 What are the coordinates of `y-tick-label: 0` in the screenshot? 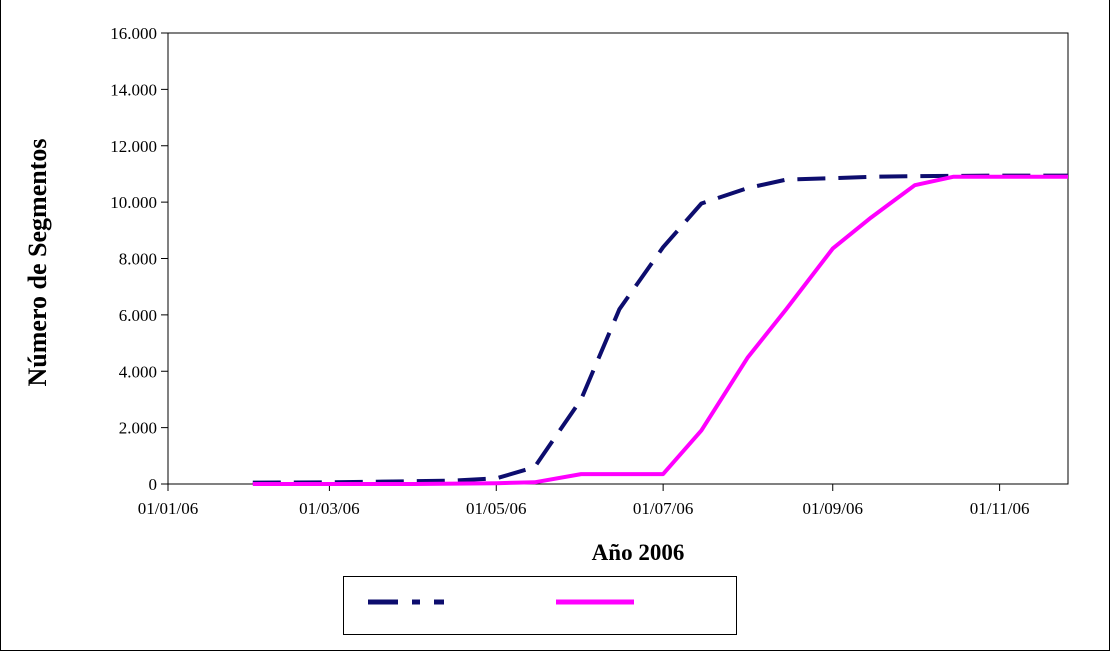 It's located at (153, 484).